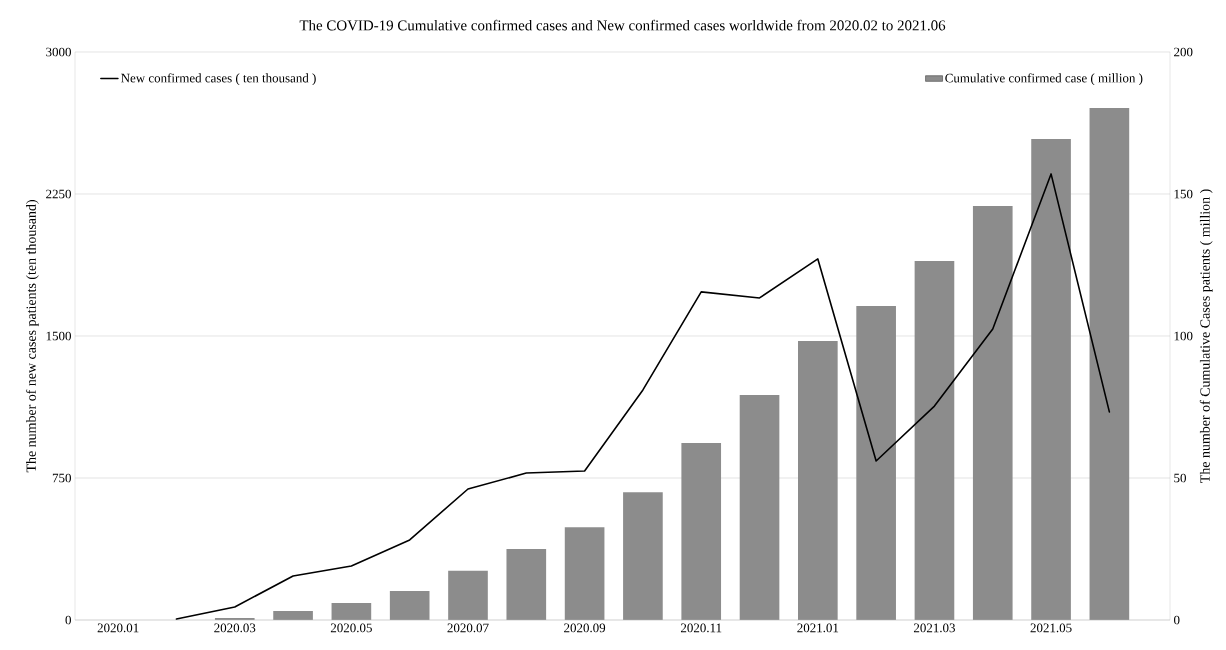 The image size is (1226, 650). I want to click on y-tick-label: 2250, so click(58, 194).